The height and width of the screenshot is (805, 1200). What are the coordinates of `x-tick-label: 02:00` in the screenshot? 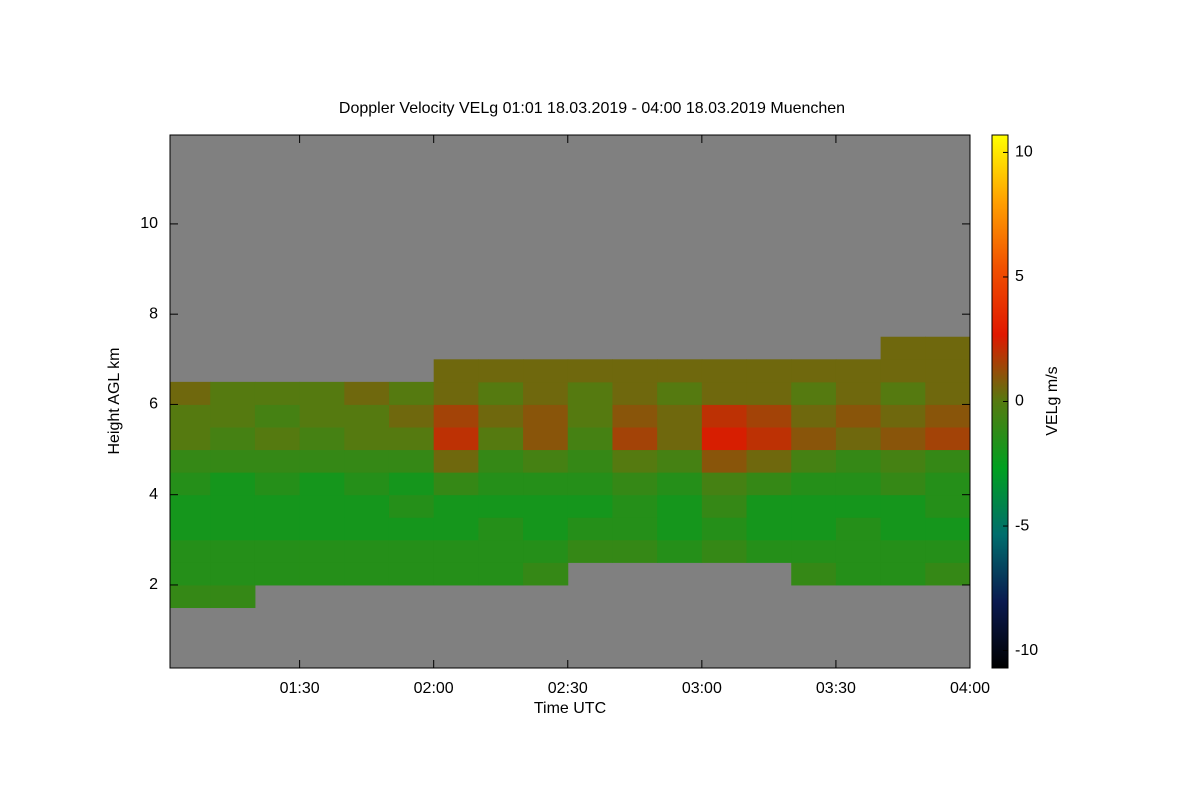 It's located at (434, 688).